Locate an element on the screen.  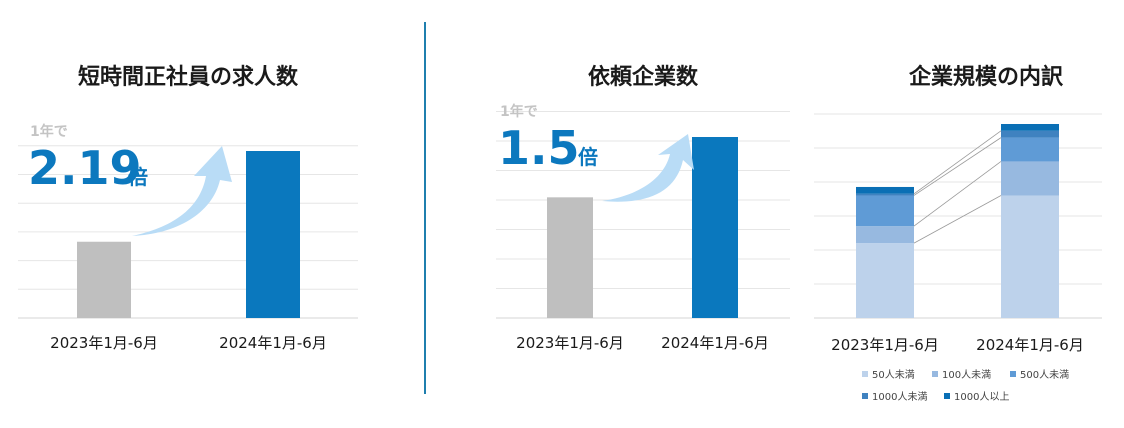
growth-value: 2.19 is located at coordinates (85, 168).